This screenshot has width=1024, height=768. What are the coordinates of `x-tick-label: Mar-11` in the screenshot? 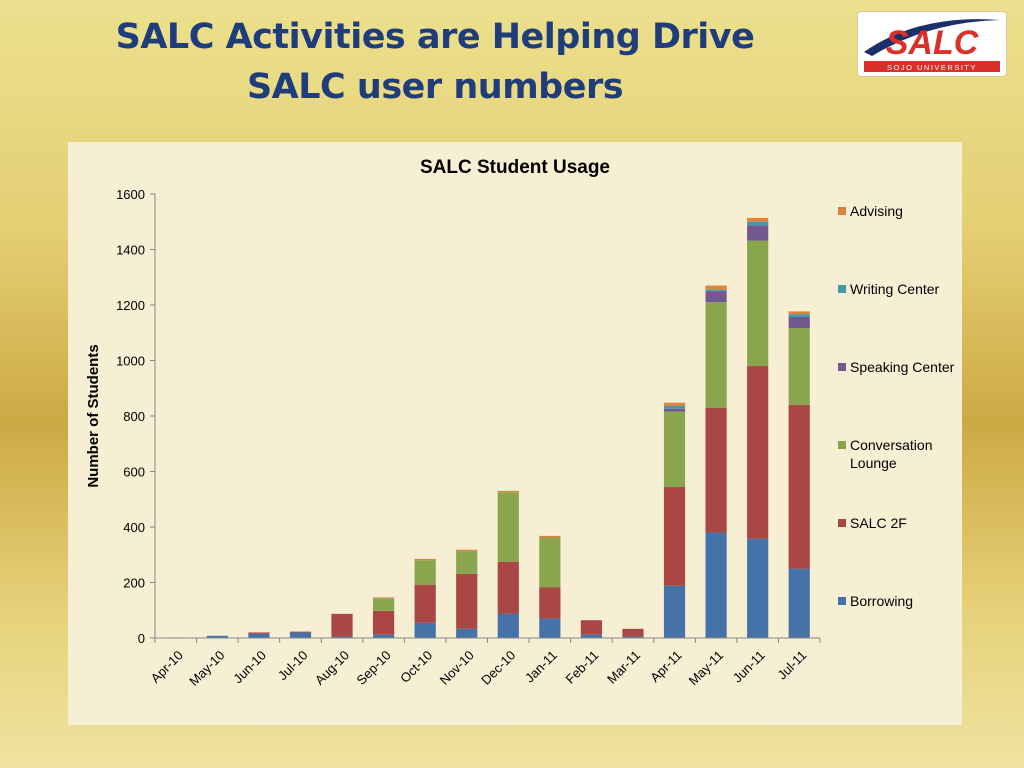 It's located at (623, 667).